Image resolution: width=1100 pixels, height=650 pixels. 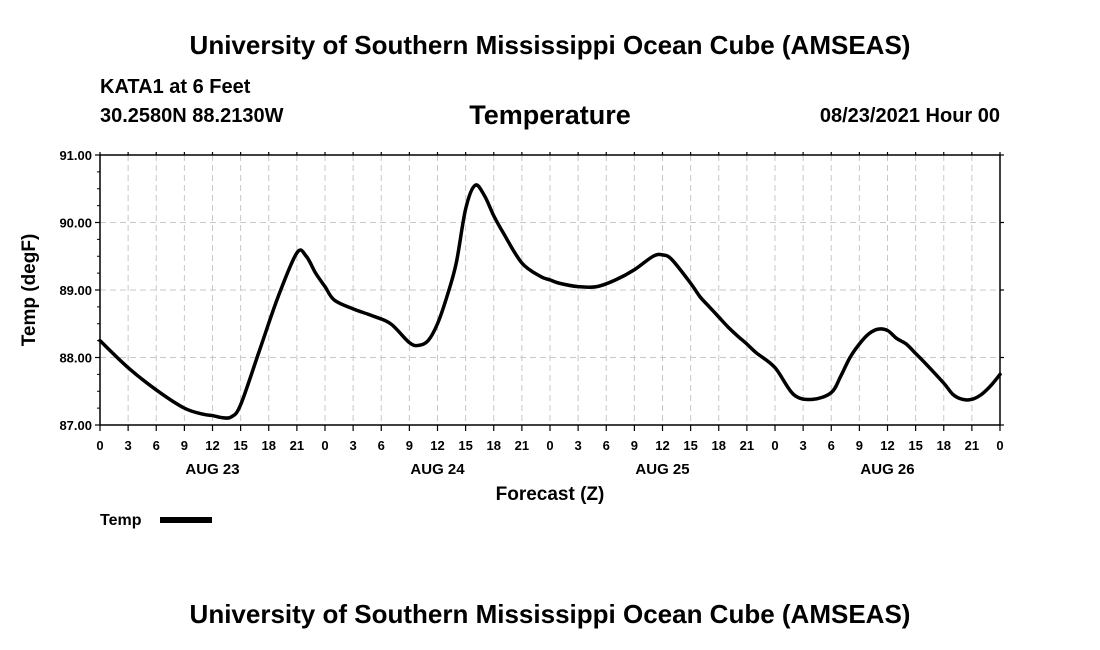 What do you see at coordinates (909, 116) in the screenshot?
I see `run-time-label: 08/23/2021 Hour 00` at bounding box center [909, 116].